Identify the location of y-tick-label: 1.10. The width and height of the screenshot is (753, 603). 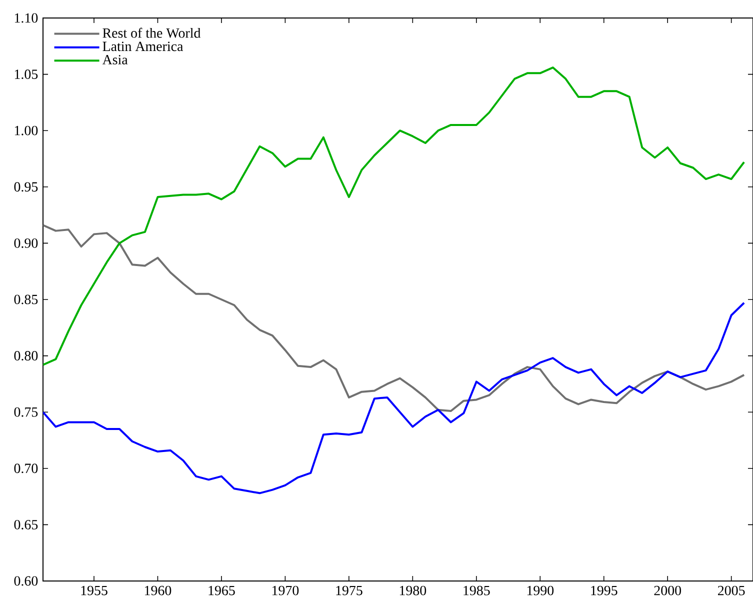
(26, 18).